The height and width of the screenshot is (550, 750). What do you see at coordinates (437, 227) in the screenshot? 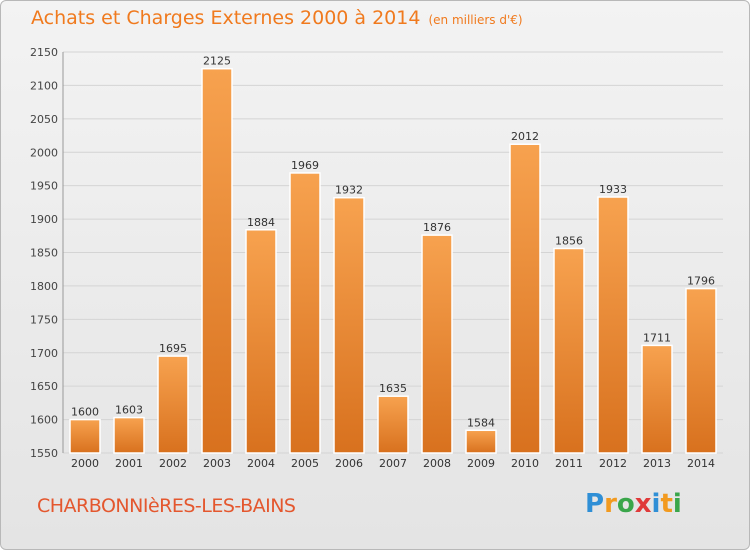
I see `bar-value-label: 1876` at bounding box center [437, 227].